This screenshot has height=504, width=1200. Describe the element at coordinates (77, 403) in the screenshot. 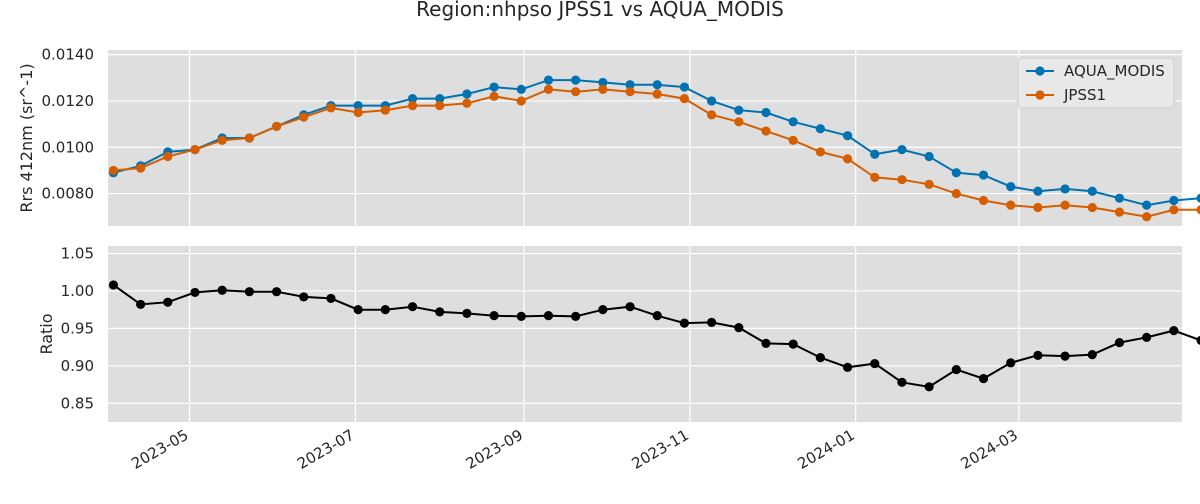

I see `ratio-y-tick-label: 0.85` at that location.